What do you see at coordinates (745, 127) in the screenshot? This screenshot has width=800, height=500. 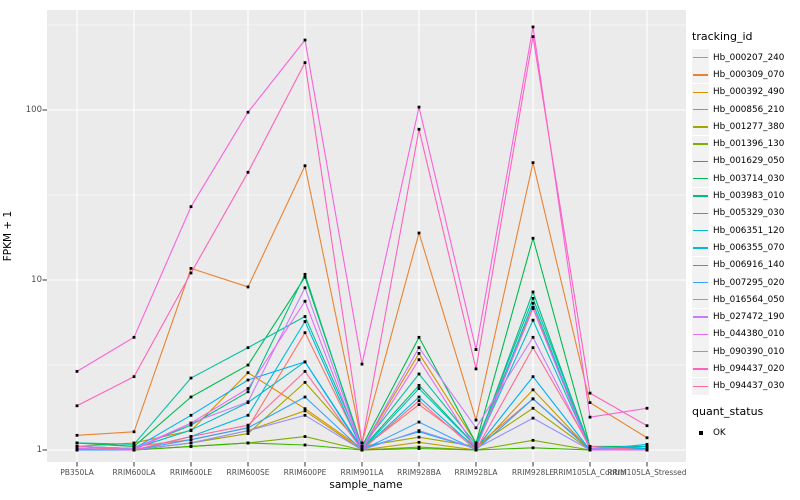 I see `legend-entry-Hb_001277_380: Hb_001277_380` at bounding box center [745, 127].